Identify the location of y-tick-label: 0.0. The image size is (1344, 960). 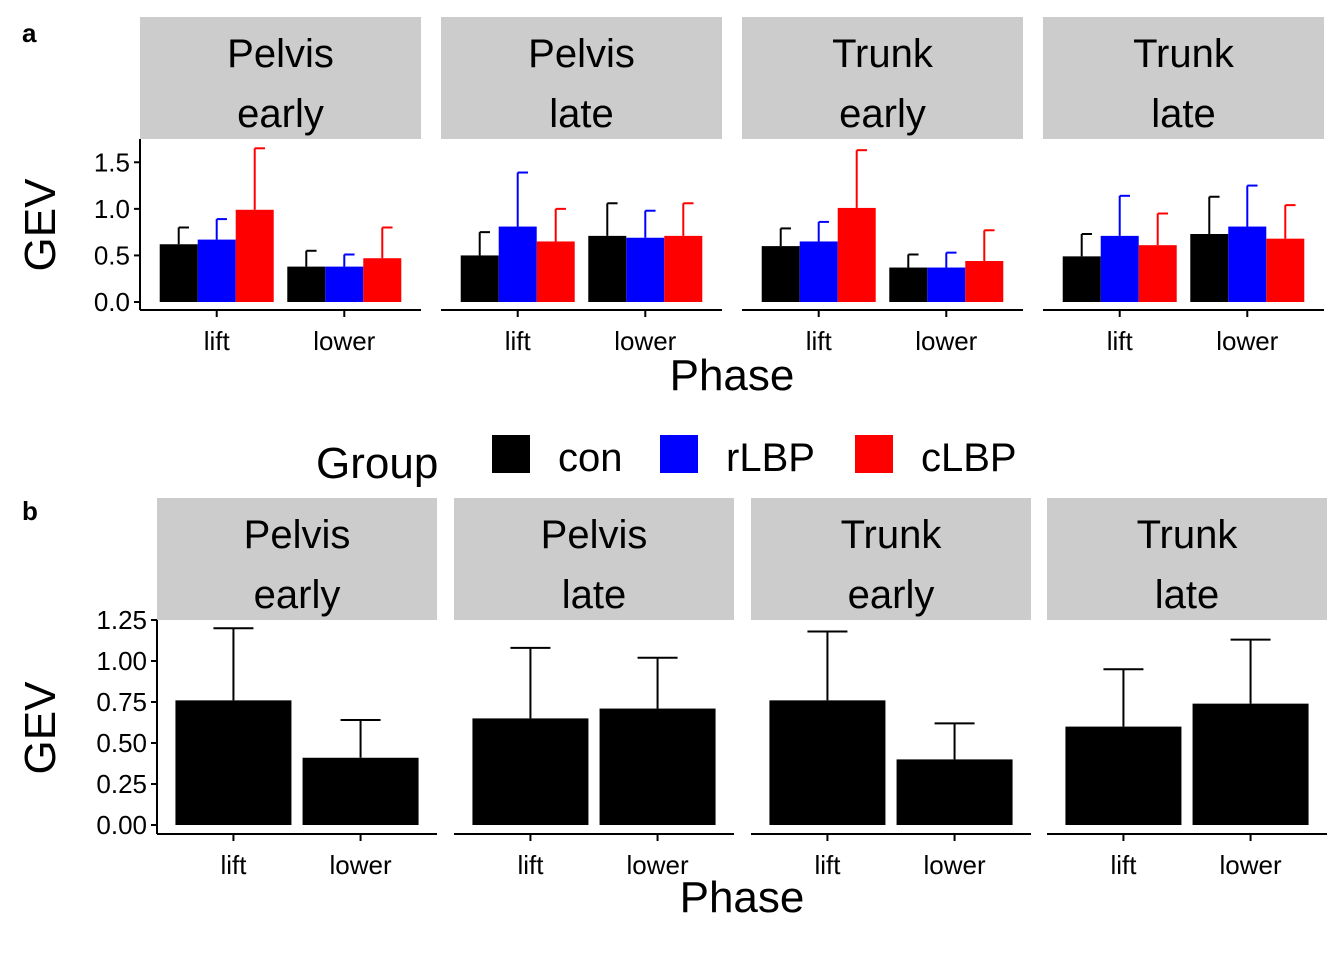
(112, 302).